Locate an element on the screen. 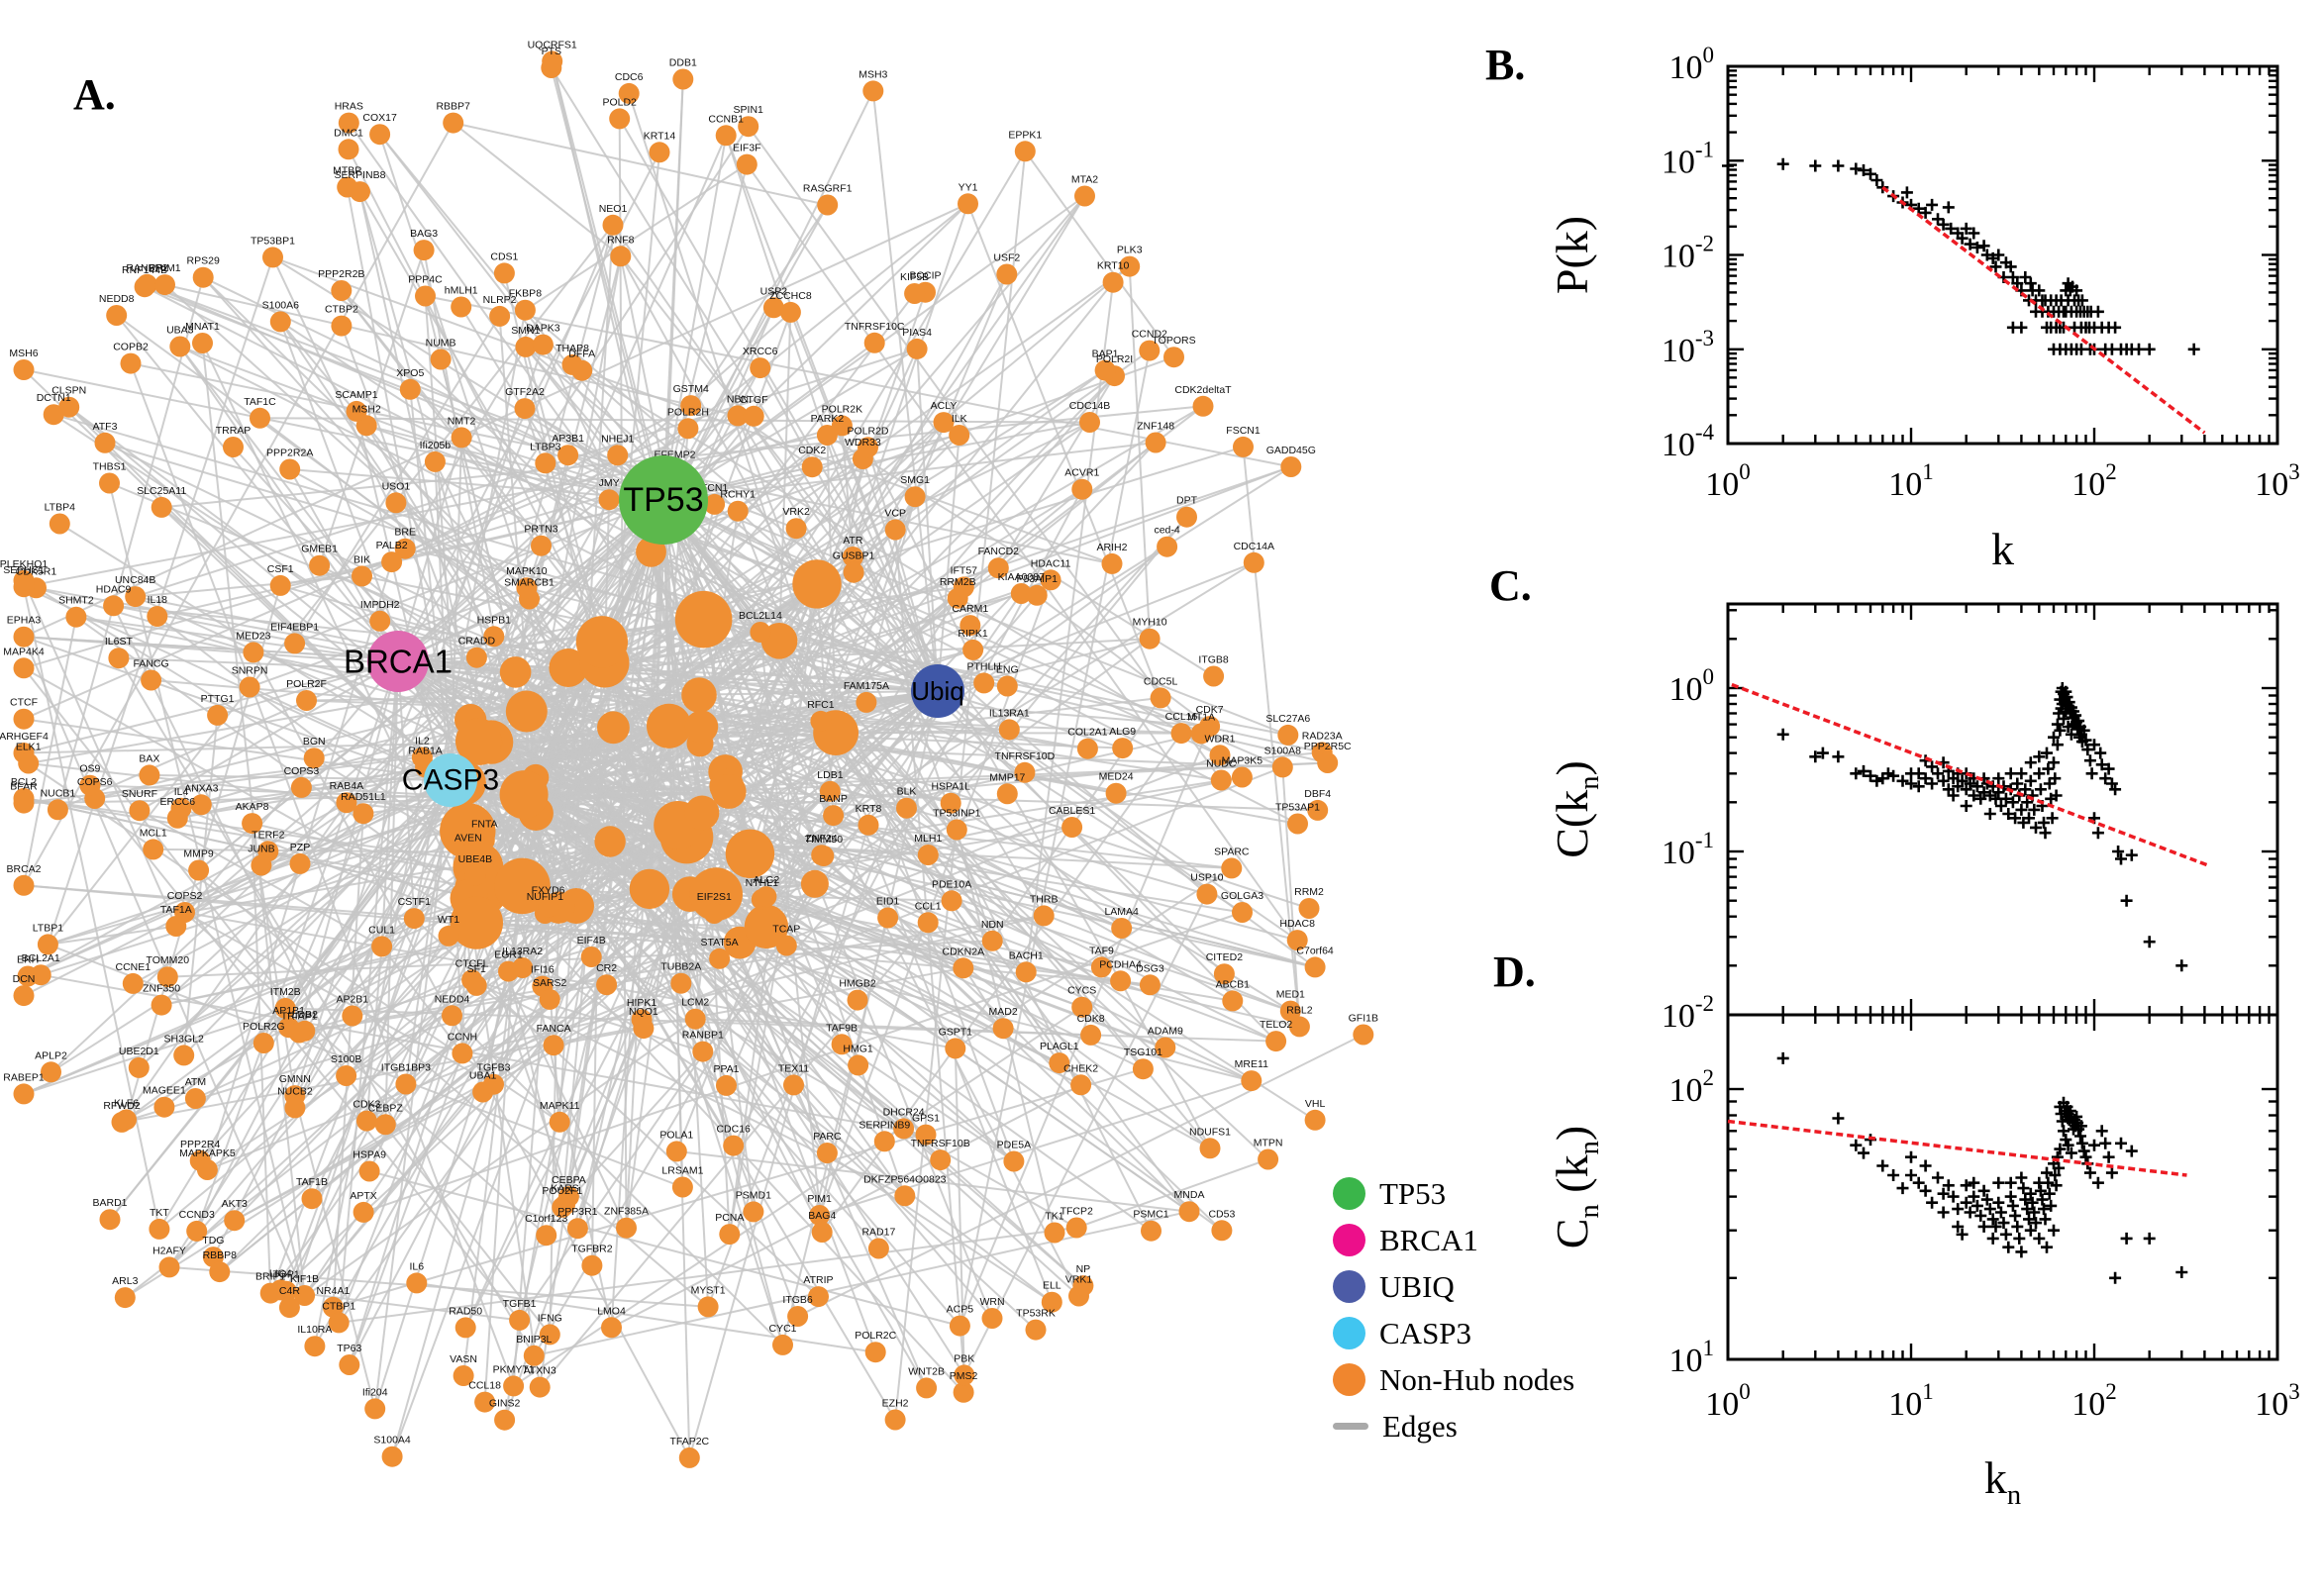 This screenshot has width=2323, height=1596. network-node-label: USP10 is located at coordinates (1206, 878).